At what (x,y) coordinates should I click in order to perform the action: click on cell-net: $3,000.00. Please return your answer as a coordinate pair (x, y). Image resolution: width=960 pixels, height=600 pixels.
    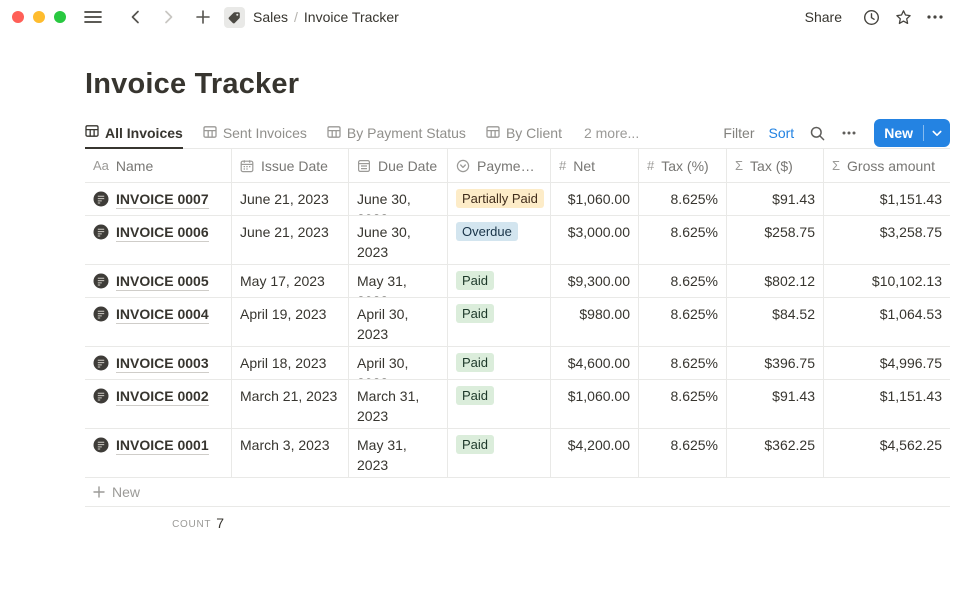
    Looking at the image, I should click on (595, 240).